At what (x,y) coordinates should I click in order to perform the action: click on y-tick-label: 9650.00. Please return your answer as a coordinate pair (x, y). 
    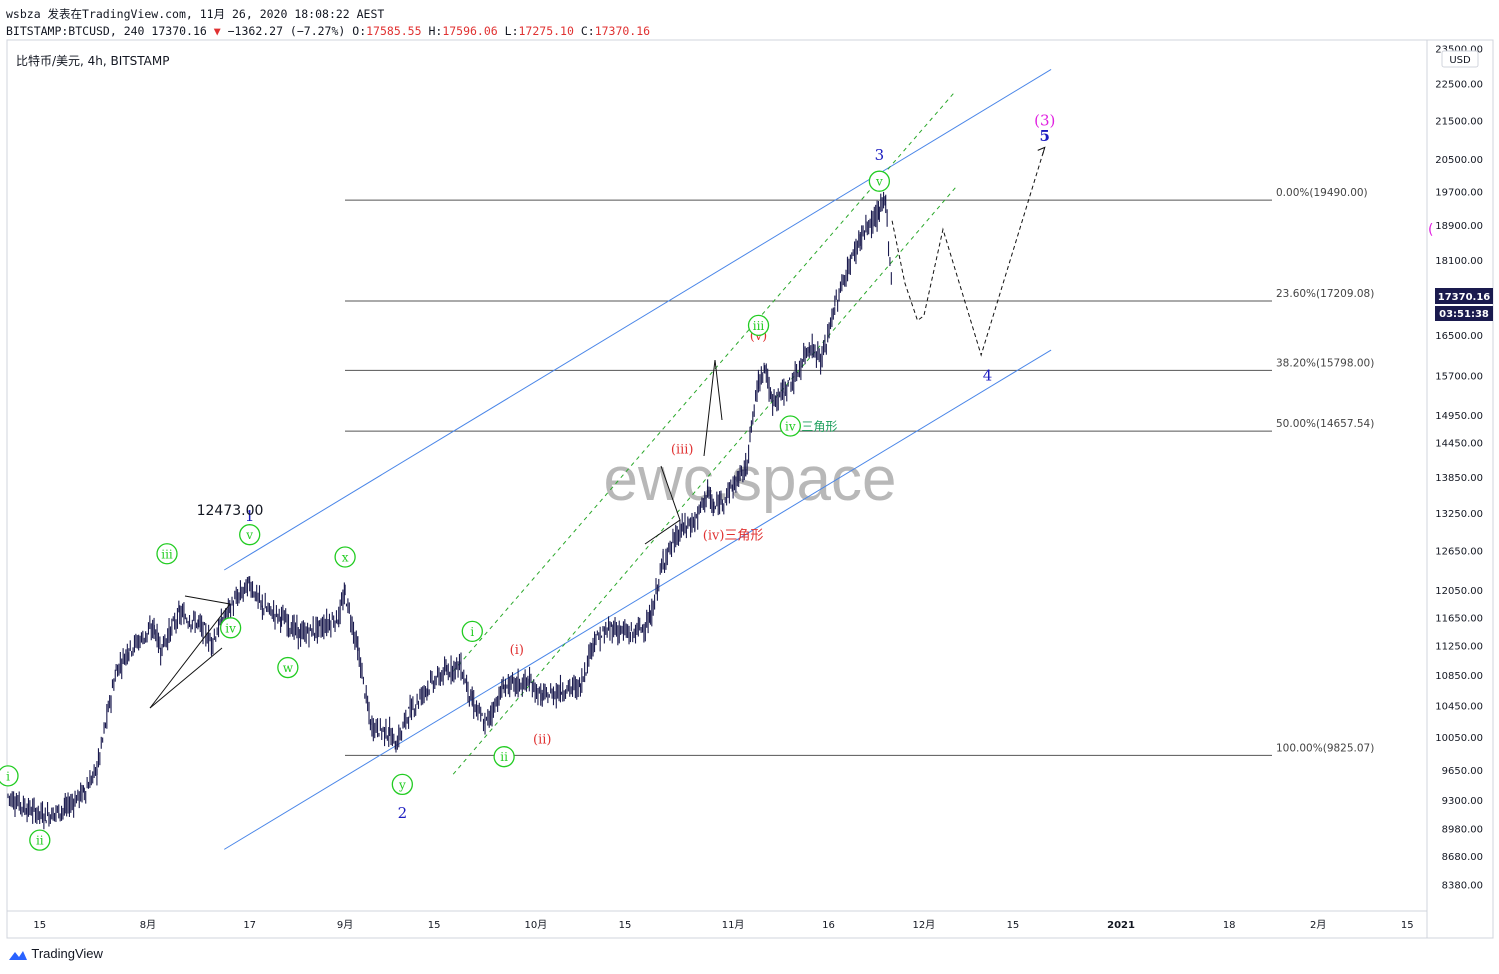
    Looking at the image, I should click on (1462, 771).